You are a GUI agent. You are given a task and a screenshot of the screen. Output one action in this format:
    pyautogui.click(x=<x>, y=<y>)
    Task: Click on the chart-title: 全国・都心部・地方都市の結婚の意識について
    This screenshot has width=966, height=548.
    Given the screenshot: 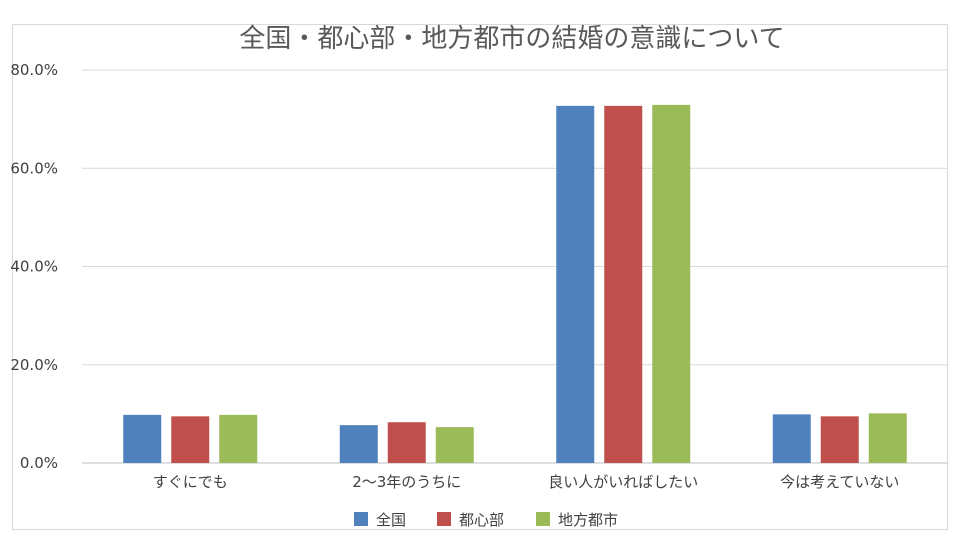 What is the action you would take?
    pyautogui.click(x=511, y=39)
    